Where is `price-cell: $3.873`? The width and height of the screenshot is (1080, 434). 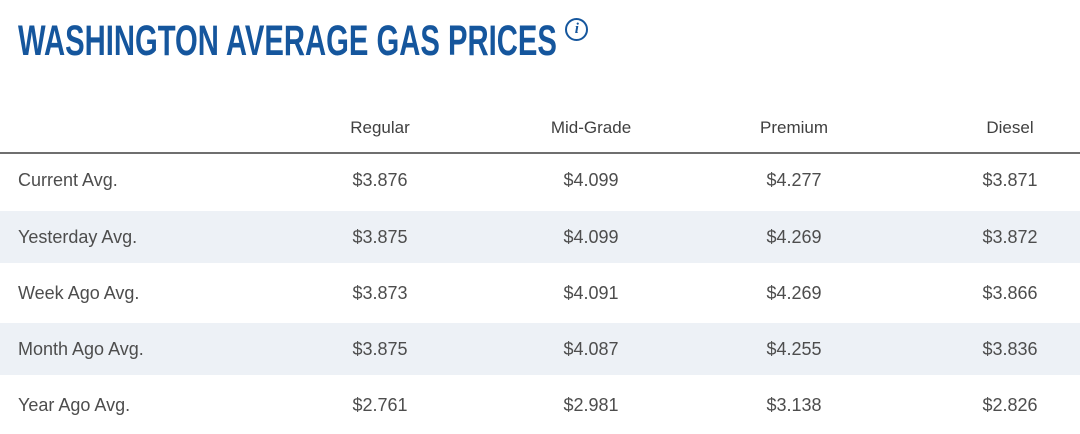 price-cell: $3.873 is located at coordinates (380, 293).